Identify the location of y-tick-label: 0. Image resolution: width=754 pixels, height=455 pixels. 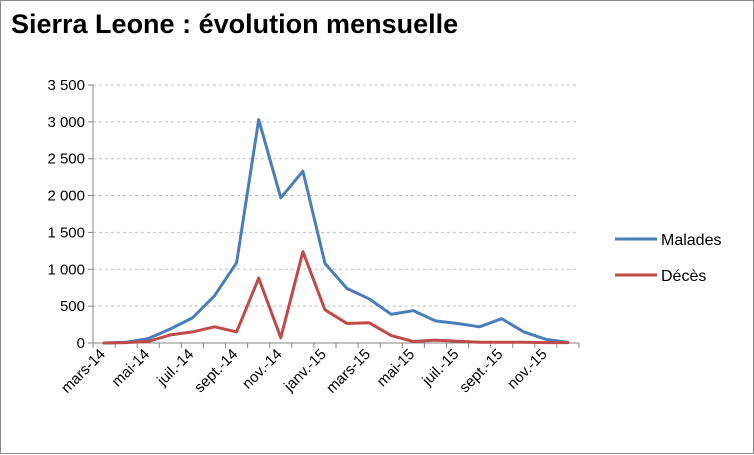
(81, 343).